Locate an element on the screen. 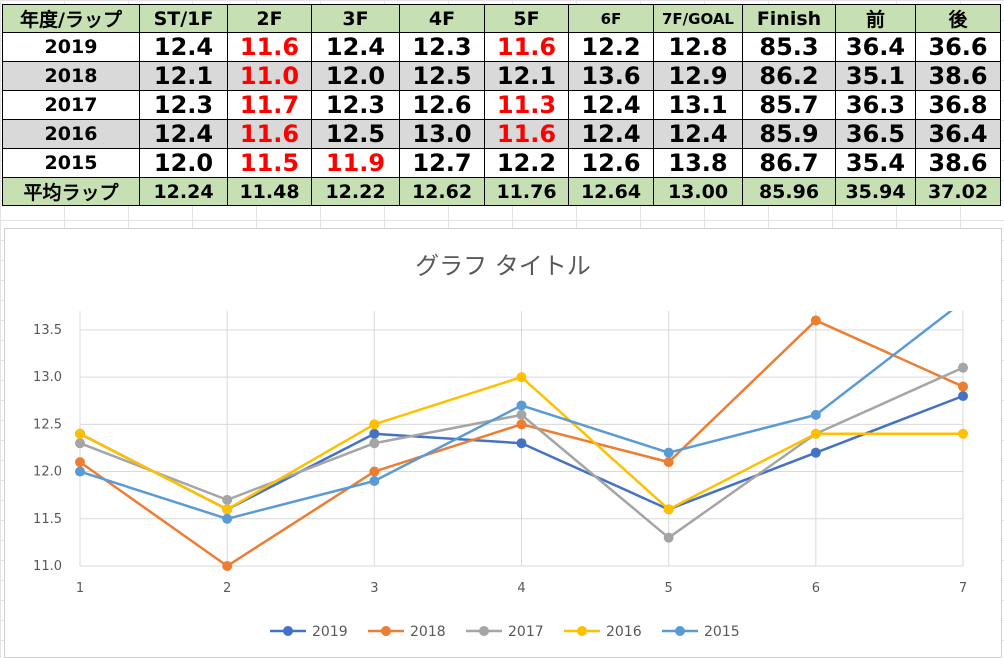  table-cell: 85.7 is located at coordinates (789, 105).